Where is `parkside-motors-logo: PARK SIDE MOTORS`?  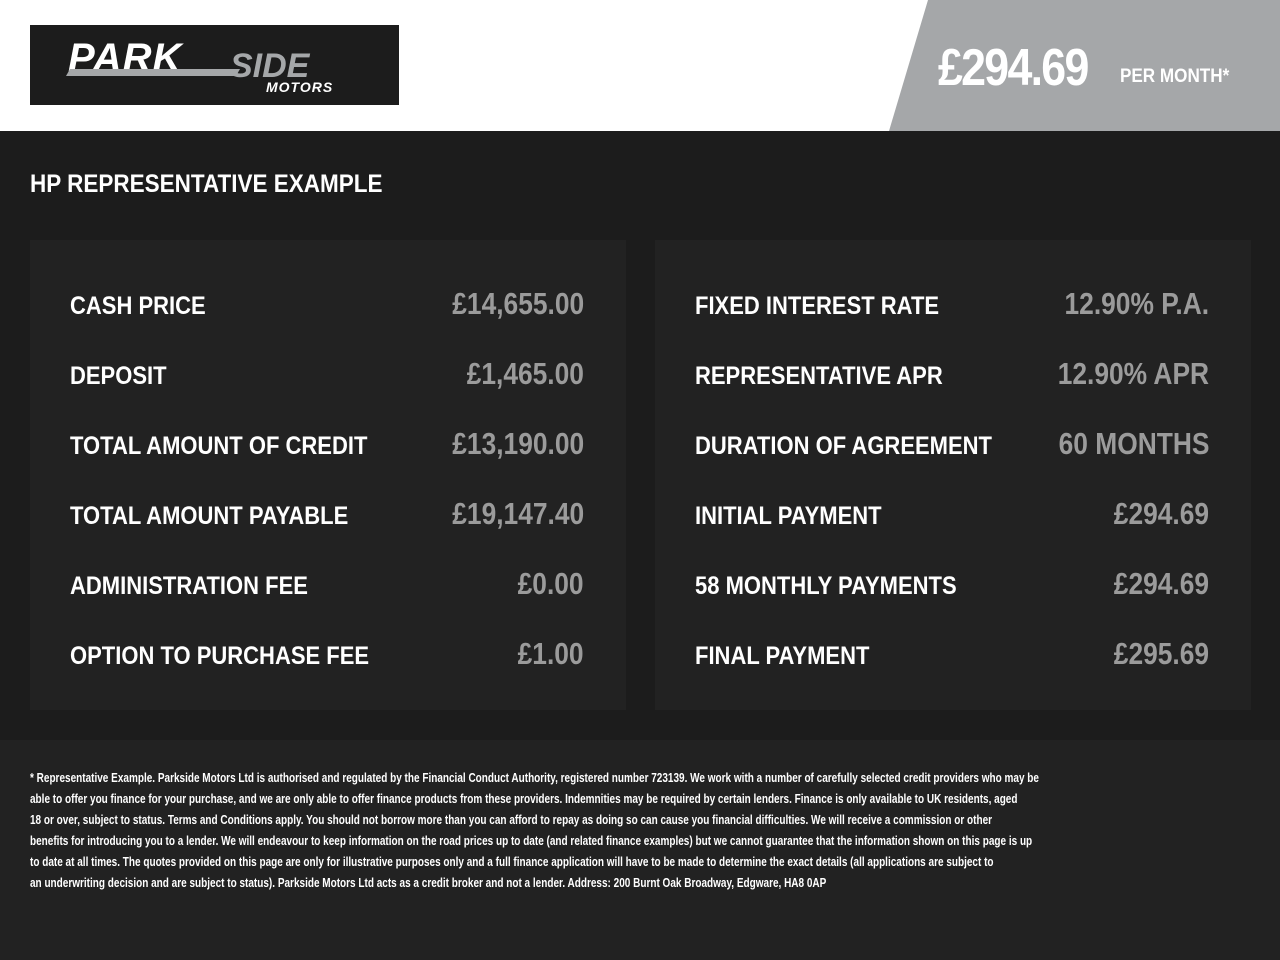 parkside-motors-logo: PARK SIDE MOTORS is located at coordinates (214, 65).